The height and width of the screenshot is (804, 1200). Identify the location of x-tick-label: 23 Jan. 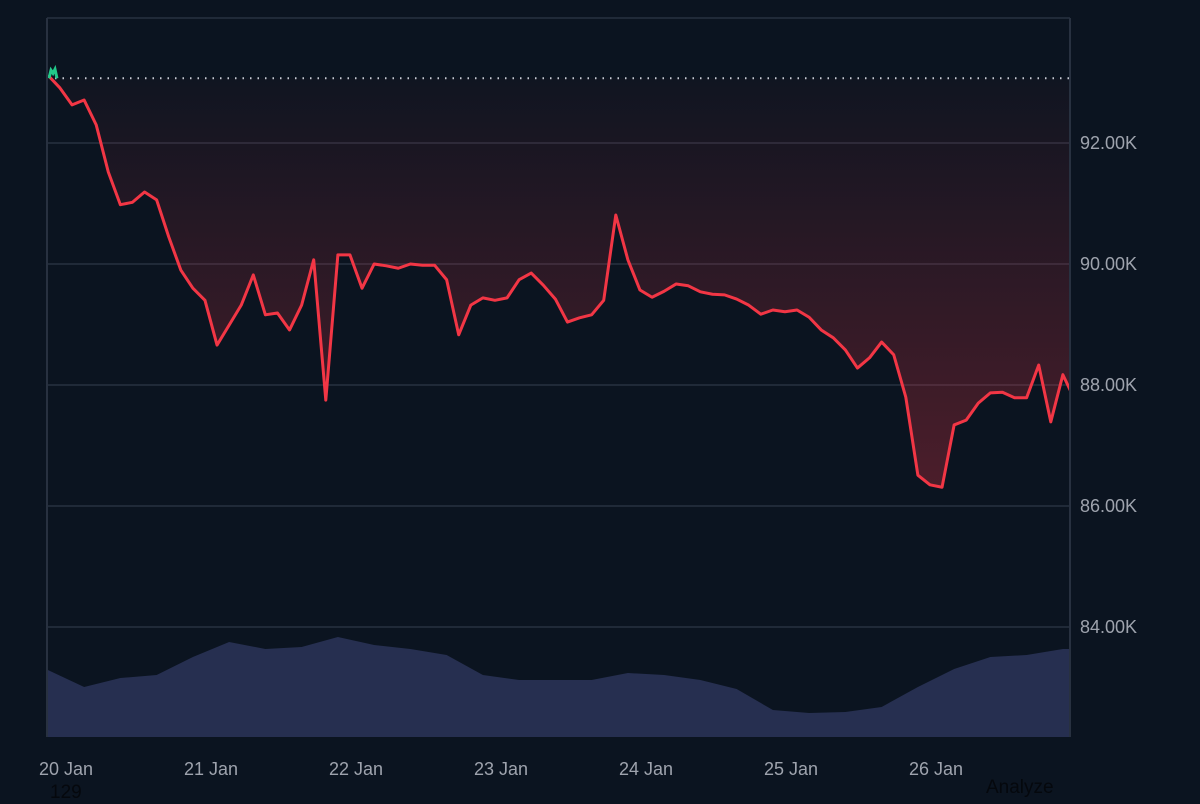
(501, 769).